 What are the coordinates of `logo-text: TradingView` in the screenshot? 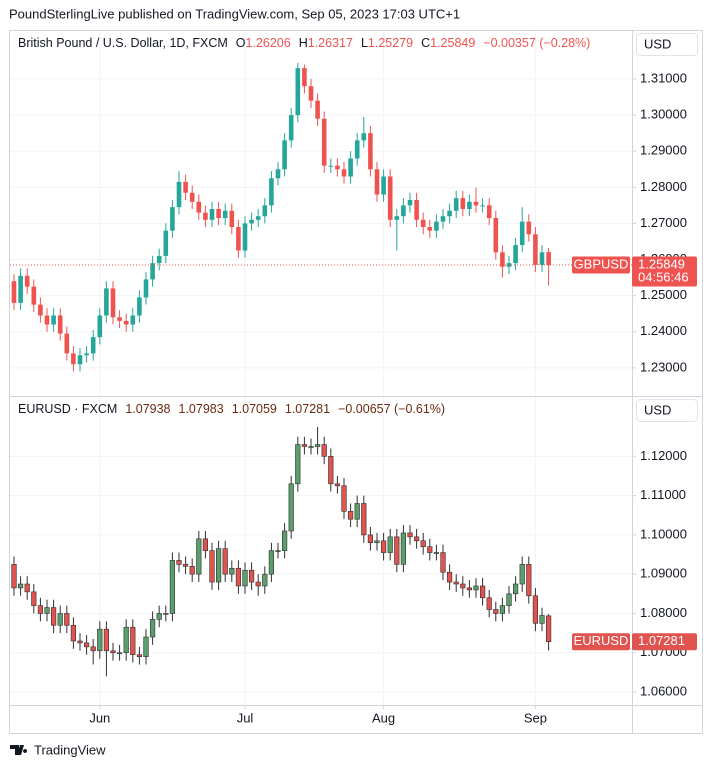 It's located at (70, 749).